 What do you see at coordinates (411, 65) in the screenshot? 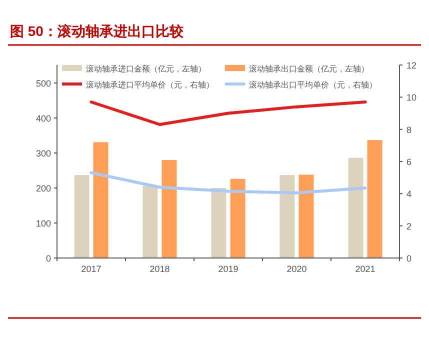
I see `y2-tick-label: 12` at bounding box center [411, 65].